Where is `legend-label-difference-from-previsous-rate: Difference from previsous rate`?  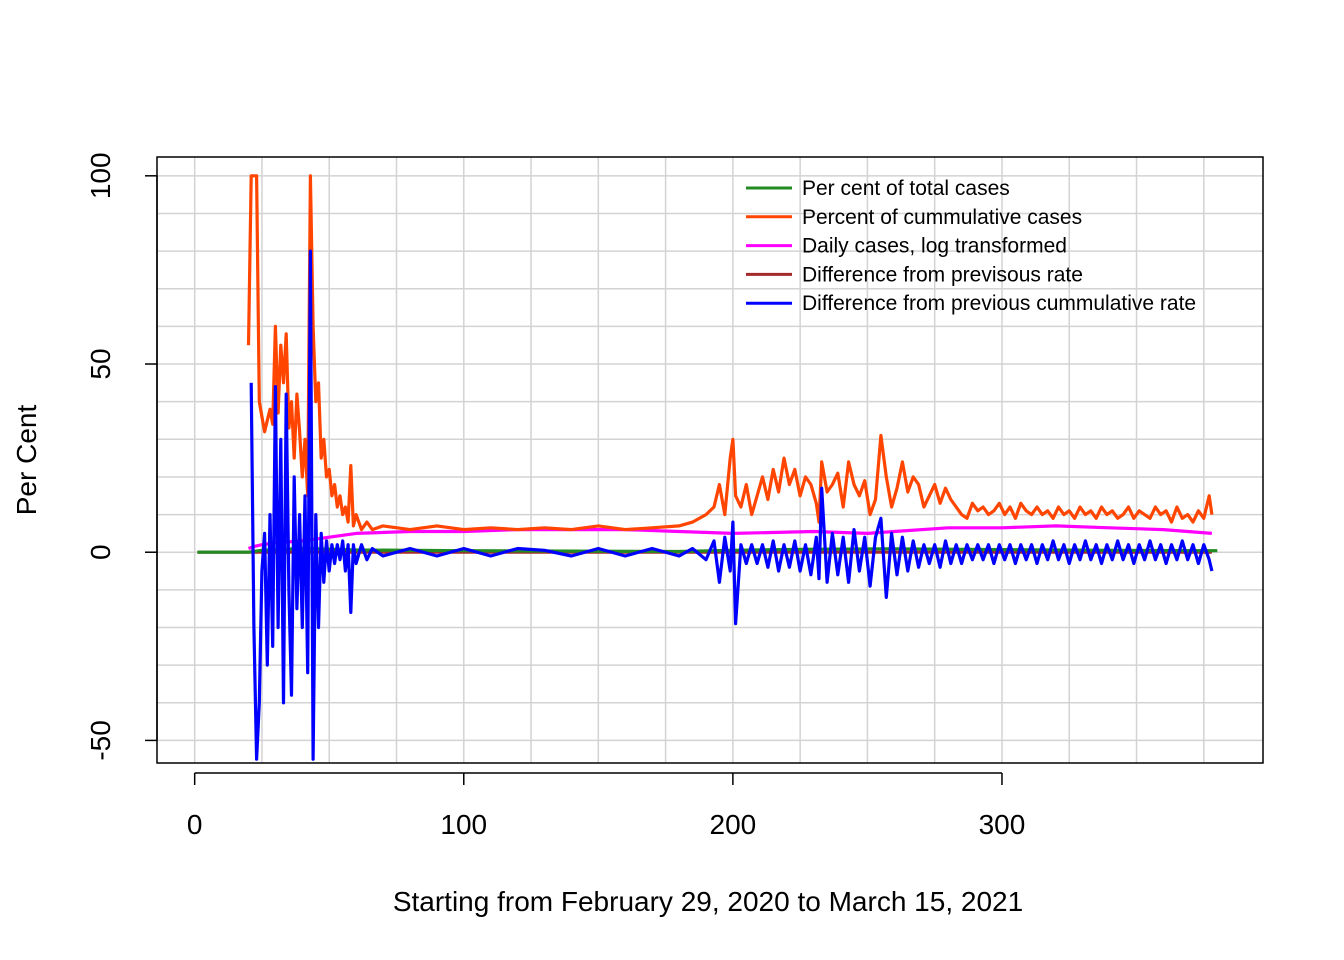
legend-label-difference-from-previsous-rate: Difference from previsous rate is located at coordinates (942, 274).